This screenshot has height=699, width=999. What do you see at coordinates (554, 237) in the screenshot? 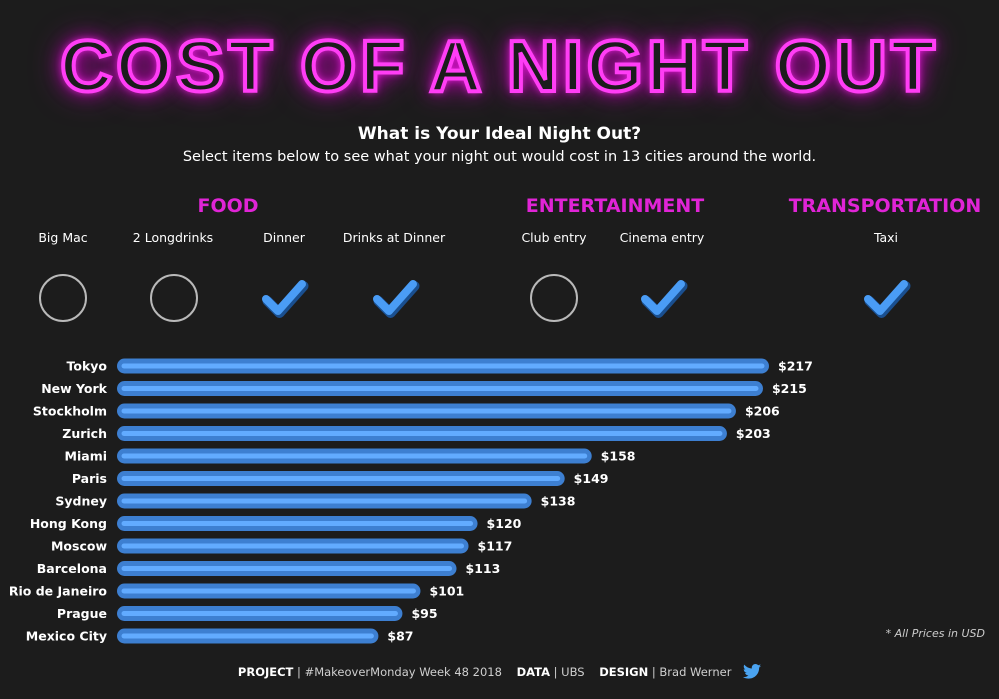
I see `item-label-club-entry: Club entry` at bounding box center [554, 237].